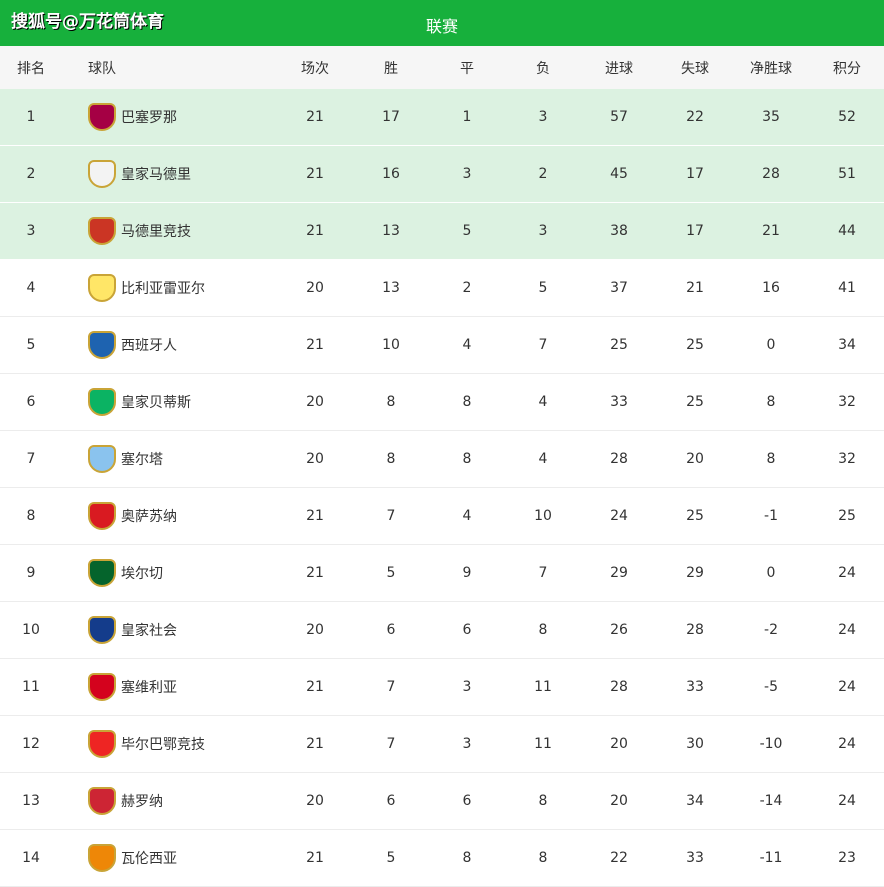  Describe the element at coordinates (146, 744) in the screenshot. I see `team-cell: 毕尔巴鄂竞技` at that location.